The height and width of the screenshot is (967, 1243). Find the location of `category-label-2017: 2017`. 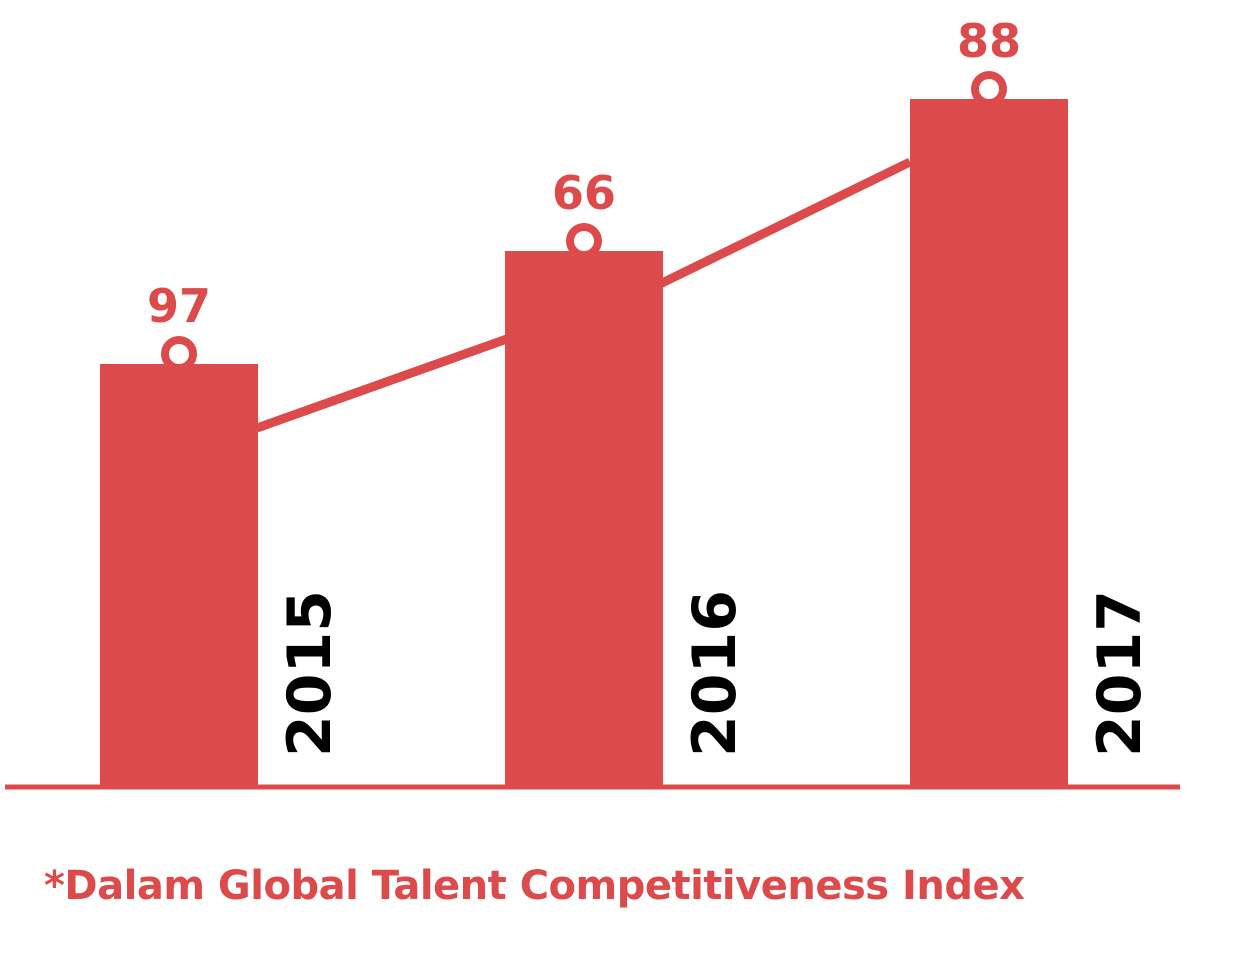

category-label-2017: 2017 is located at coordinates (1120, 673).